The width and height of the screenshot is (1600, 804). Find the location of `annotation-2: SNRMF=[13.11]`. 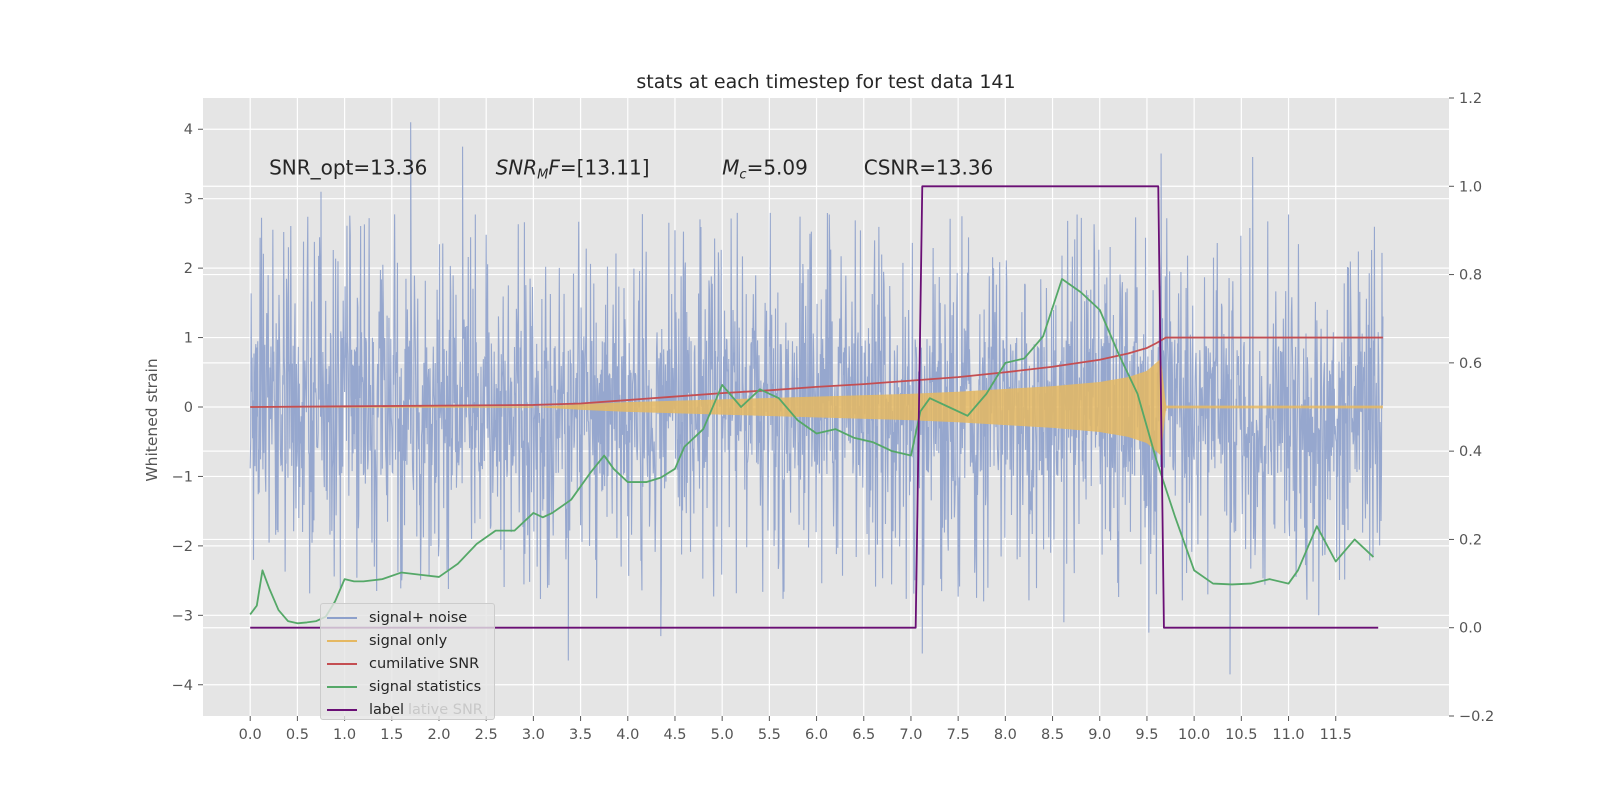

annotation-2: SNRMF=[13.11] is located at coordinates (573, 168).